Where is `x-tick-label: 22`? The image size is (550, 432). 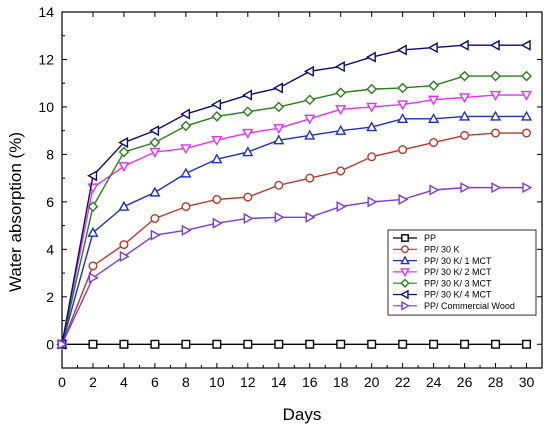 x-tick-label: 22 is located at coordinates (403, 382).